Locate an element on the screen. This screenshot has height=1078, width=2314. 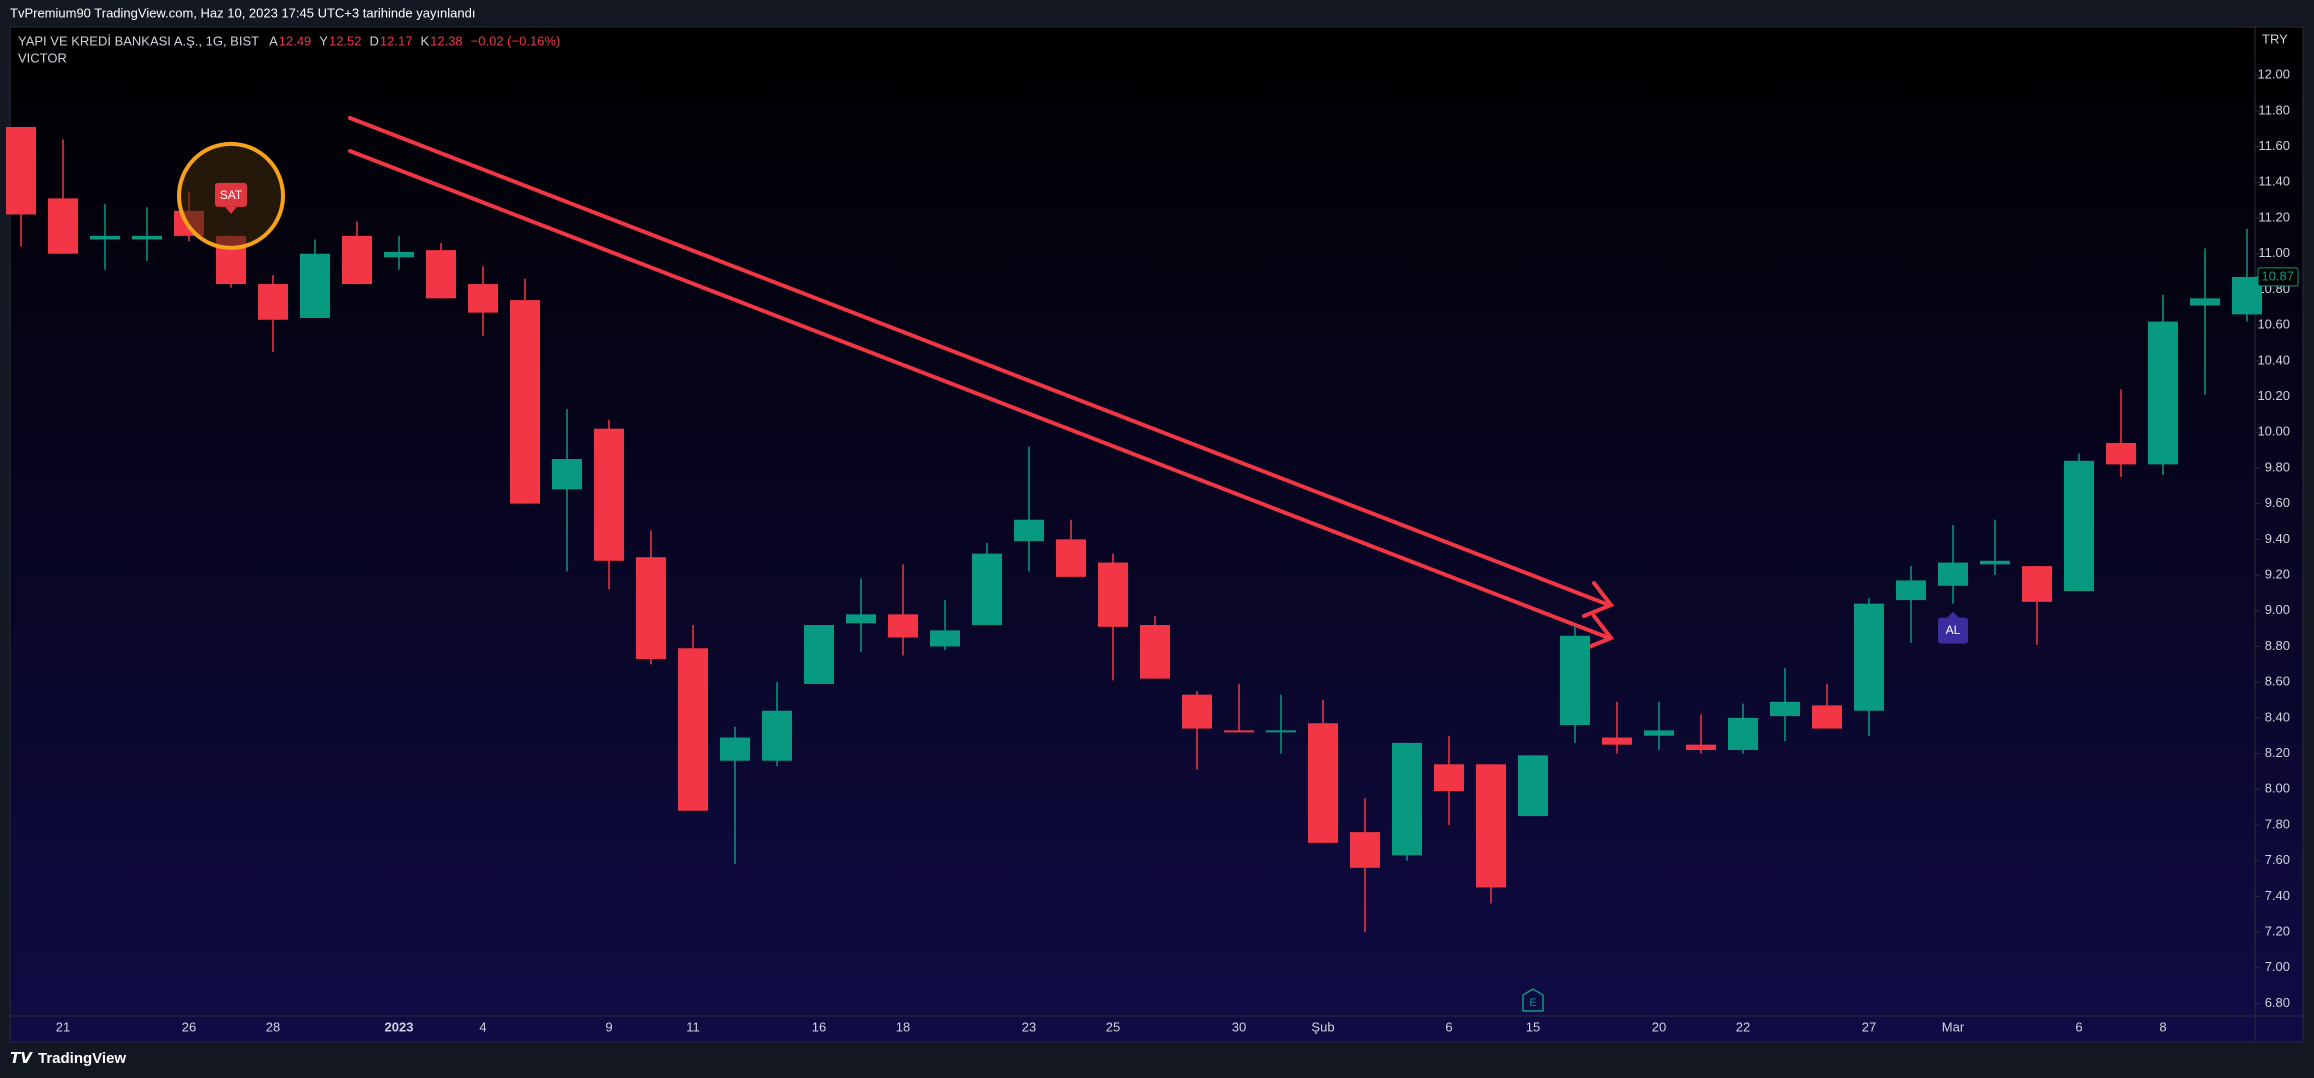
y-tick-label: 12.00 is located at coordinates (2273, 74).